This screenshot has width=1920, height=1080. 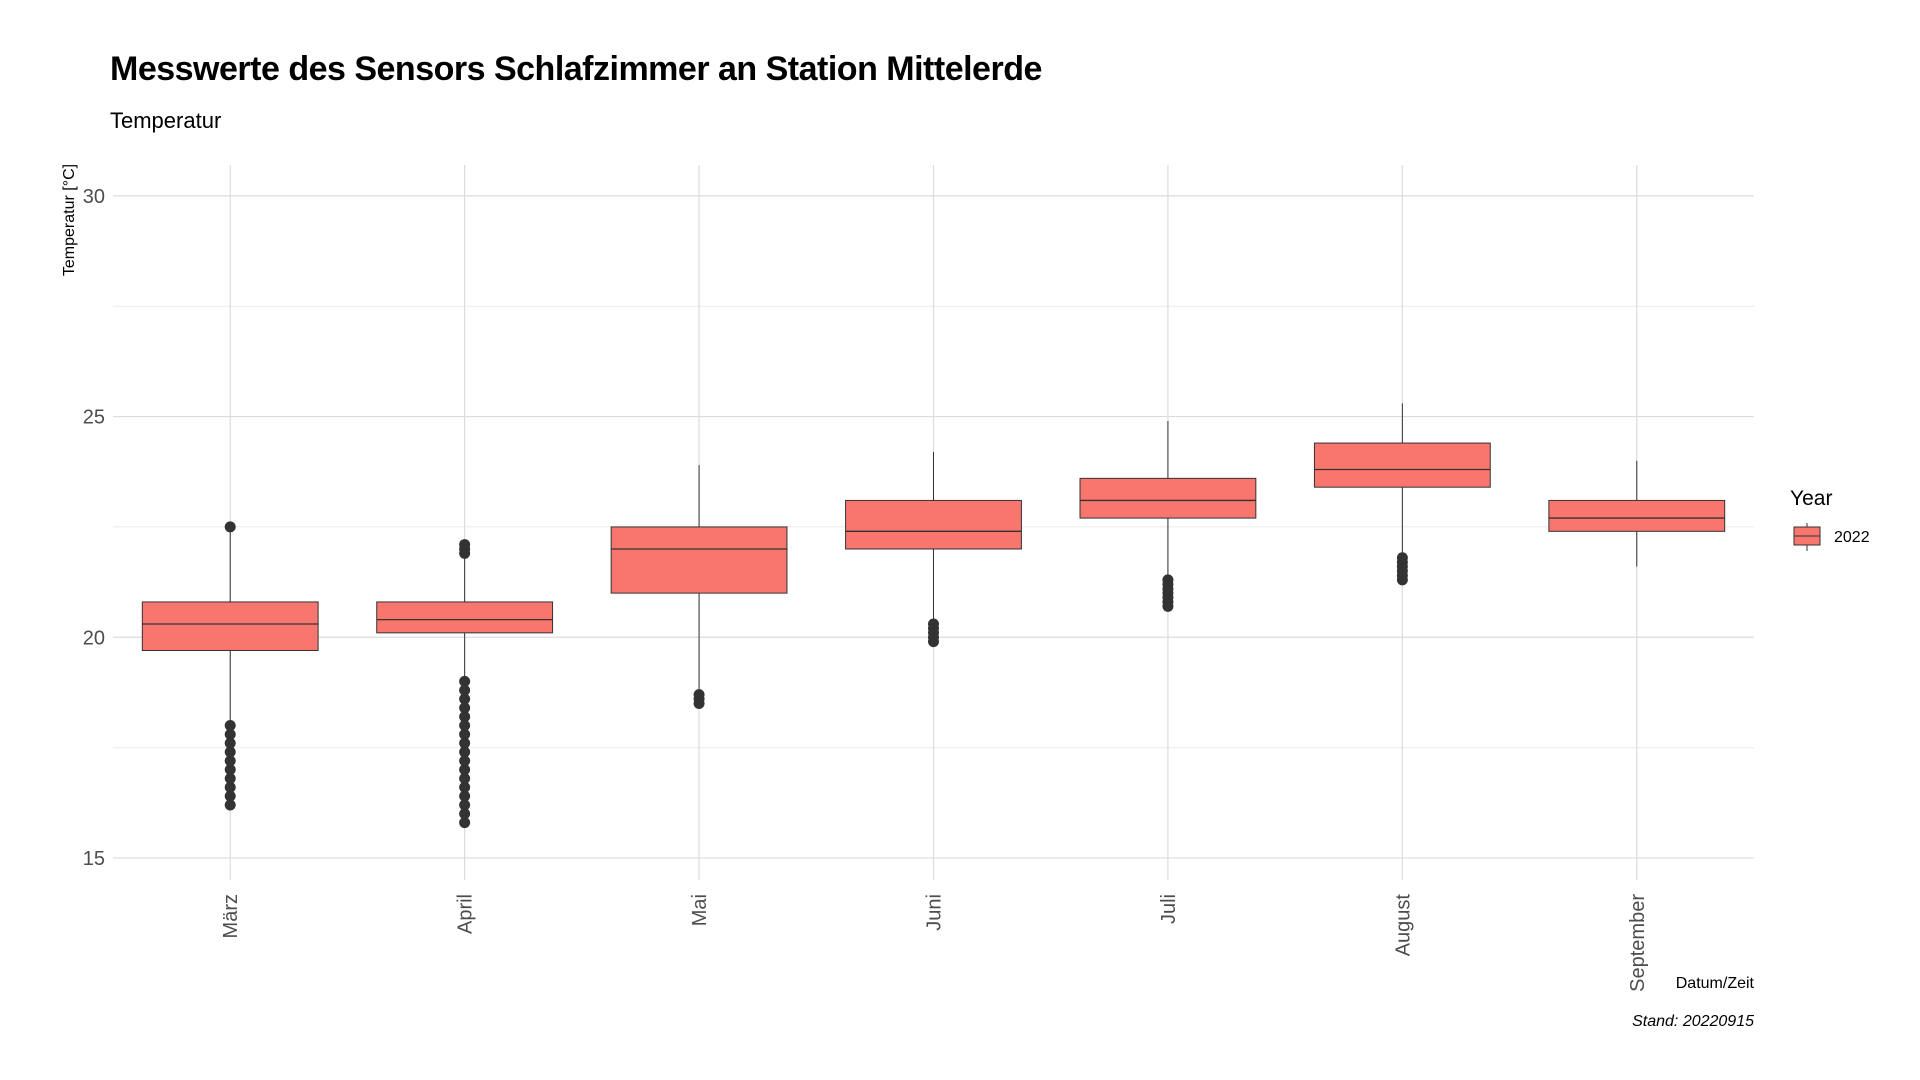 What do you see at coordinates (1715, 983) in the screenshot?
I see `x-axis-title: Datum/Zeit` at bounding box center [1715, 983].